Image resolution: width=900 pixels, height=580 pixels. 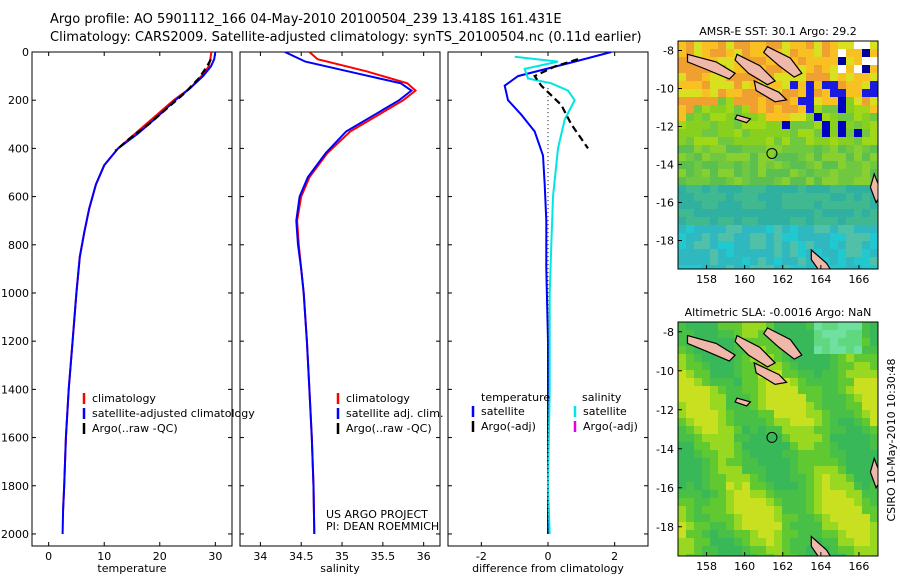 I want to click on legend-entry: climatology, so click(x=378, y=398).